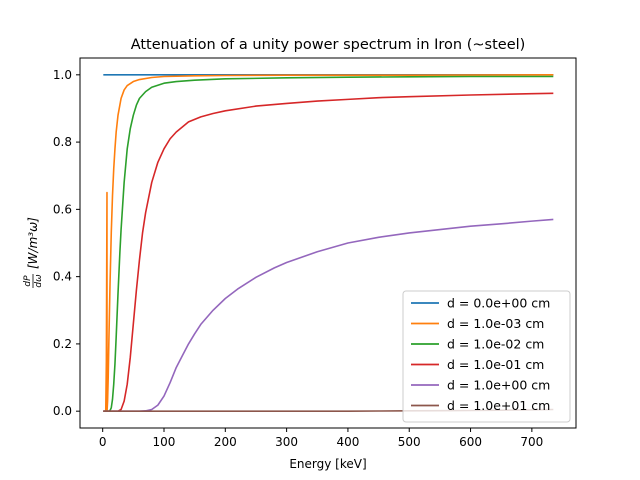 The height and width of the screenshot is (480, 640). Describe the element at coordinates (495, 323) in the screenshot. I see `legend-label-1: d = 1.0e-03 cm` at that location.